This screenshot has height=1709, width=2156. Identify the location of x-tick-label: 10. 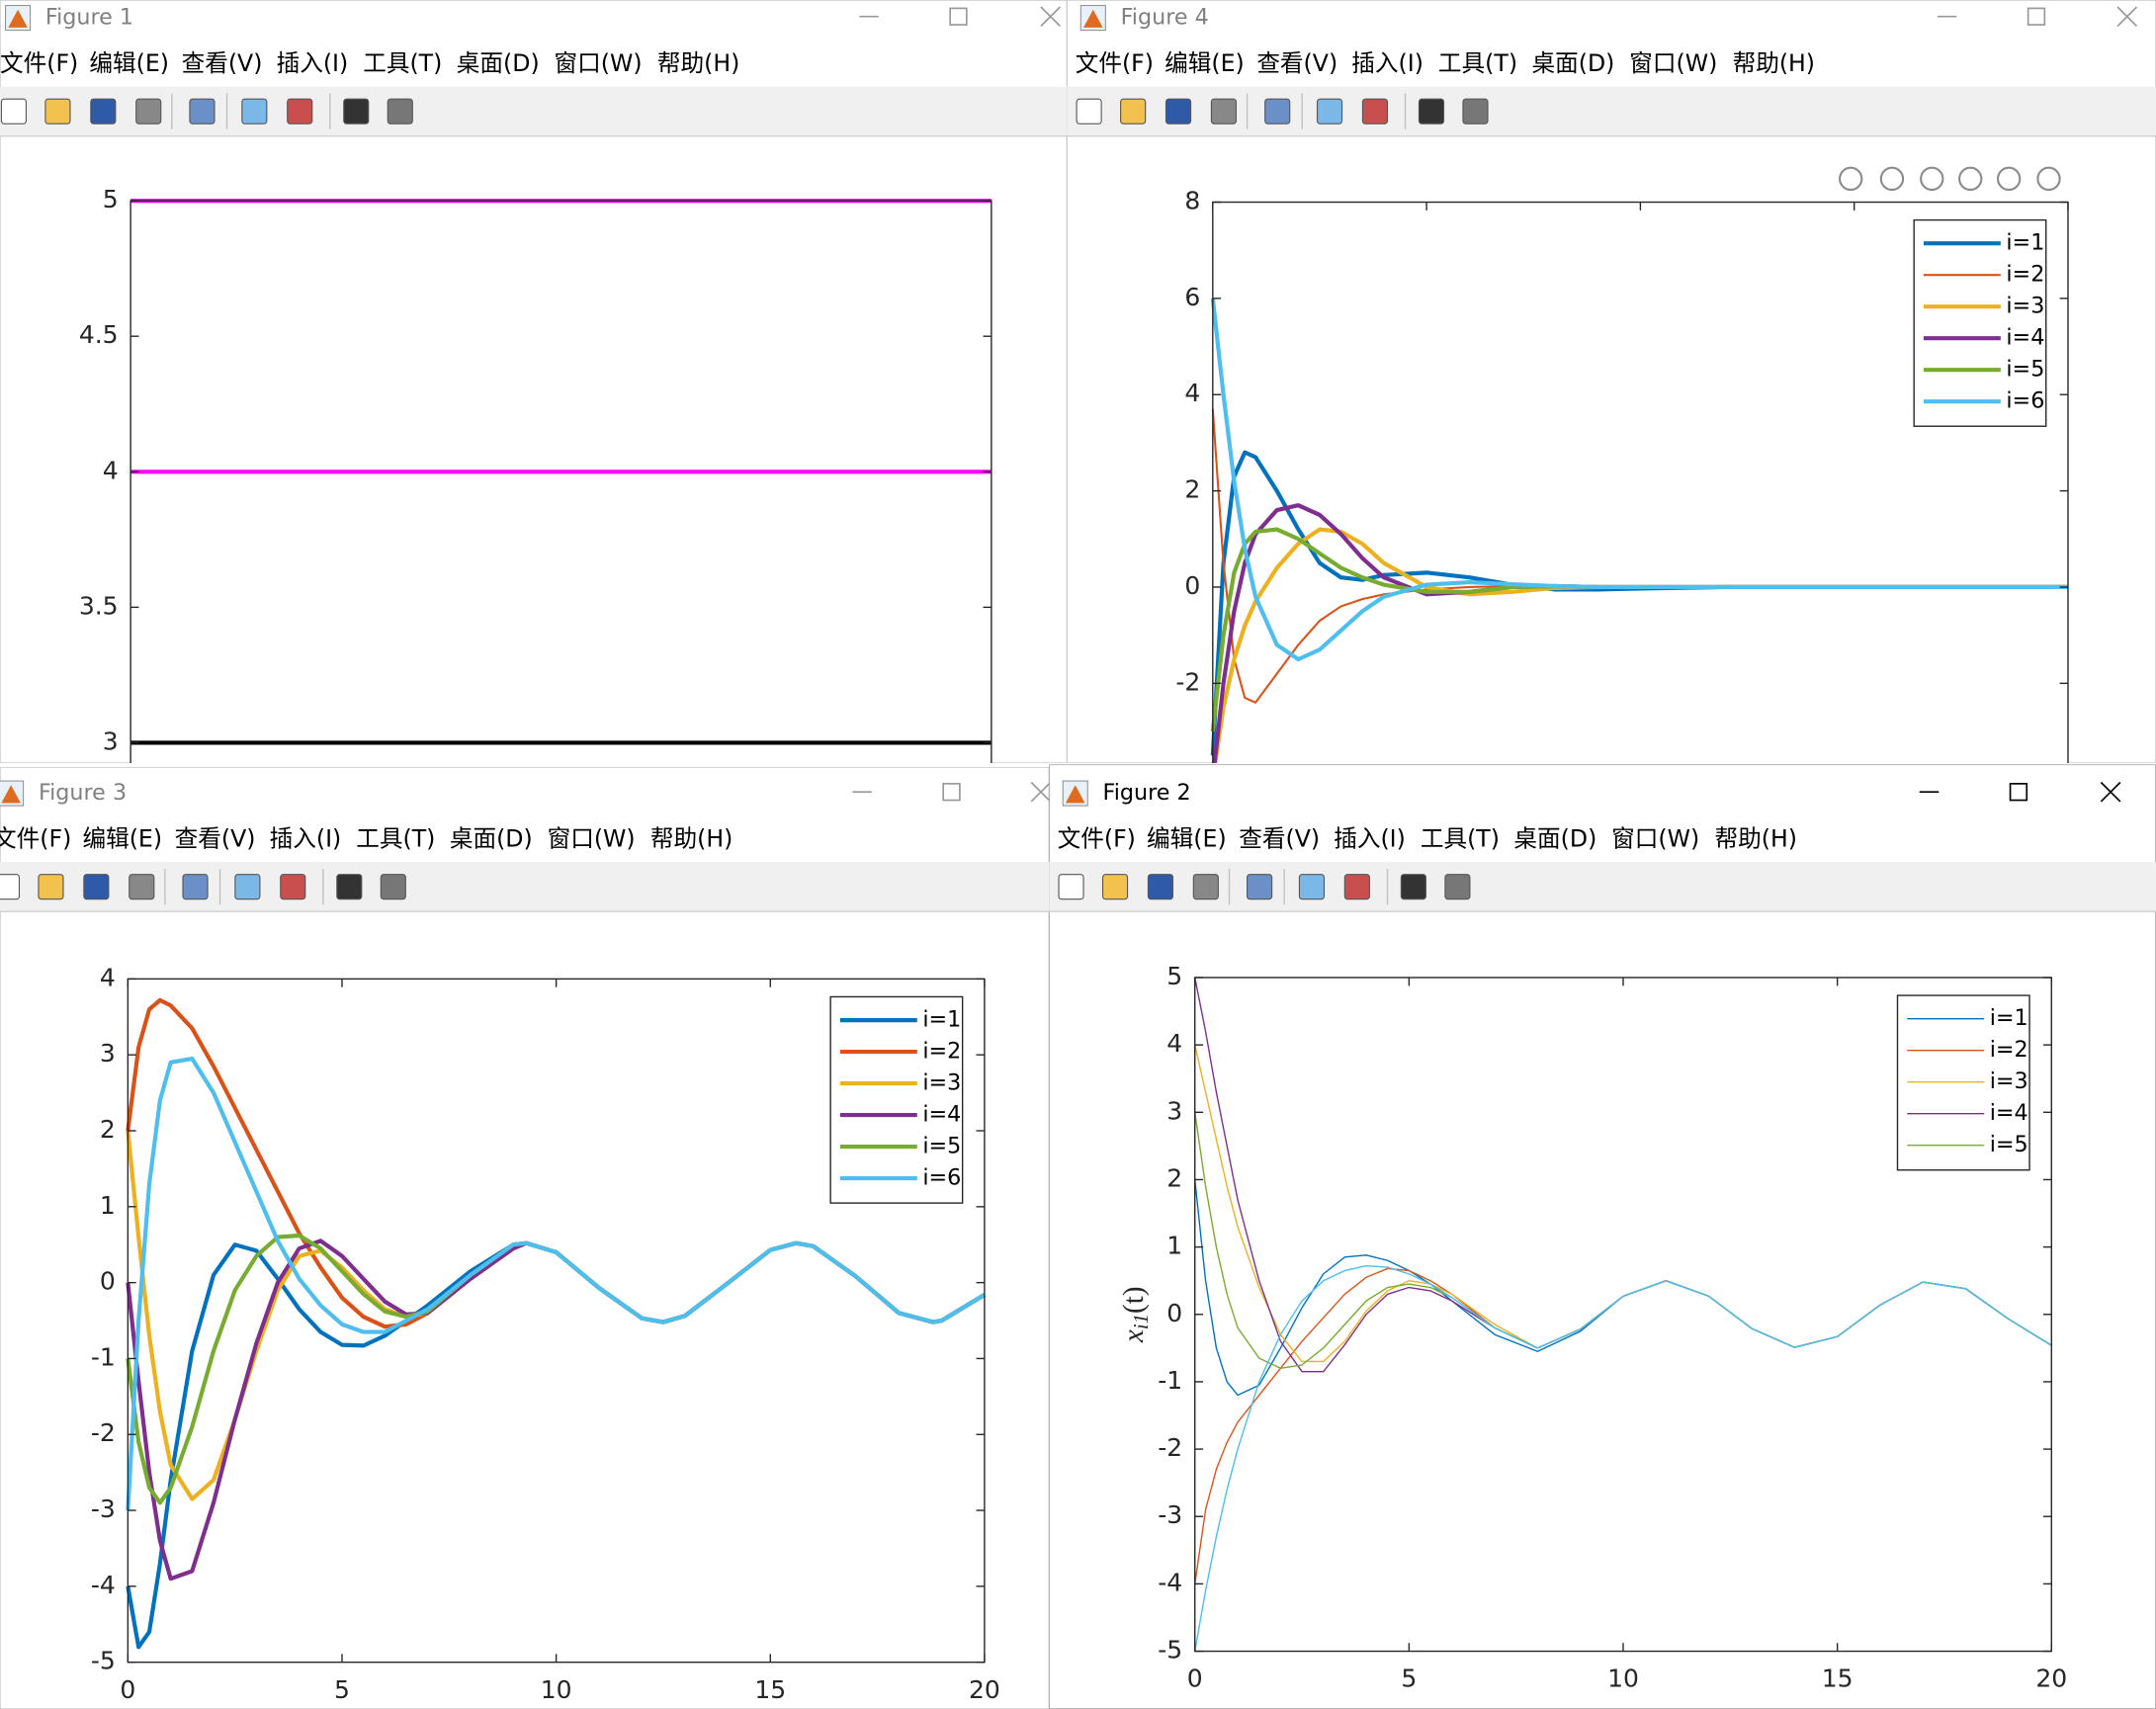
(556, 1689).